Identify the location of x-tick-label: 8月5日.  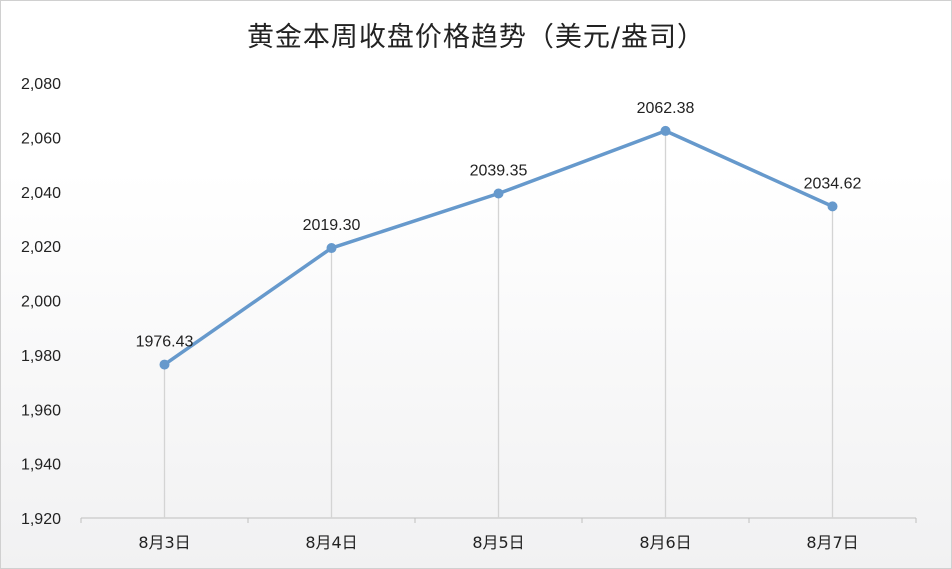
(498, 542).